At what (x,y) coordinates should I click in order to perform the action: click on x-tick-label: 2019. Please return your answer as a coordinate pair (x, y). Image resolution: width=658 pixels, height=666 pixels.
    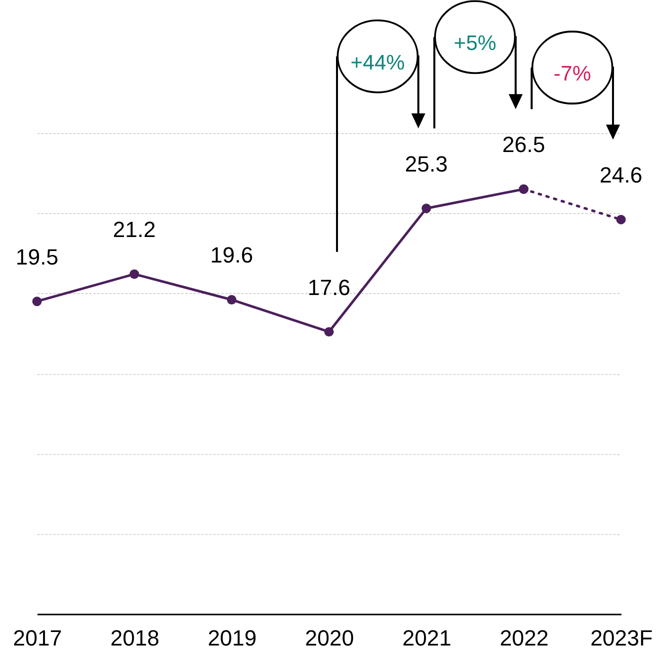
    Looking at the image, I should click on (232, 638).